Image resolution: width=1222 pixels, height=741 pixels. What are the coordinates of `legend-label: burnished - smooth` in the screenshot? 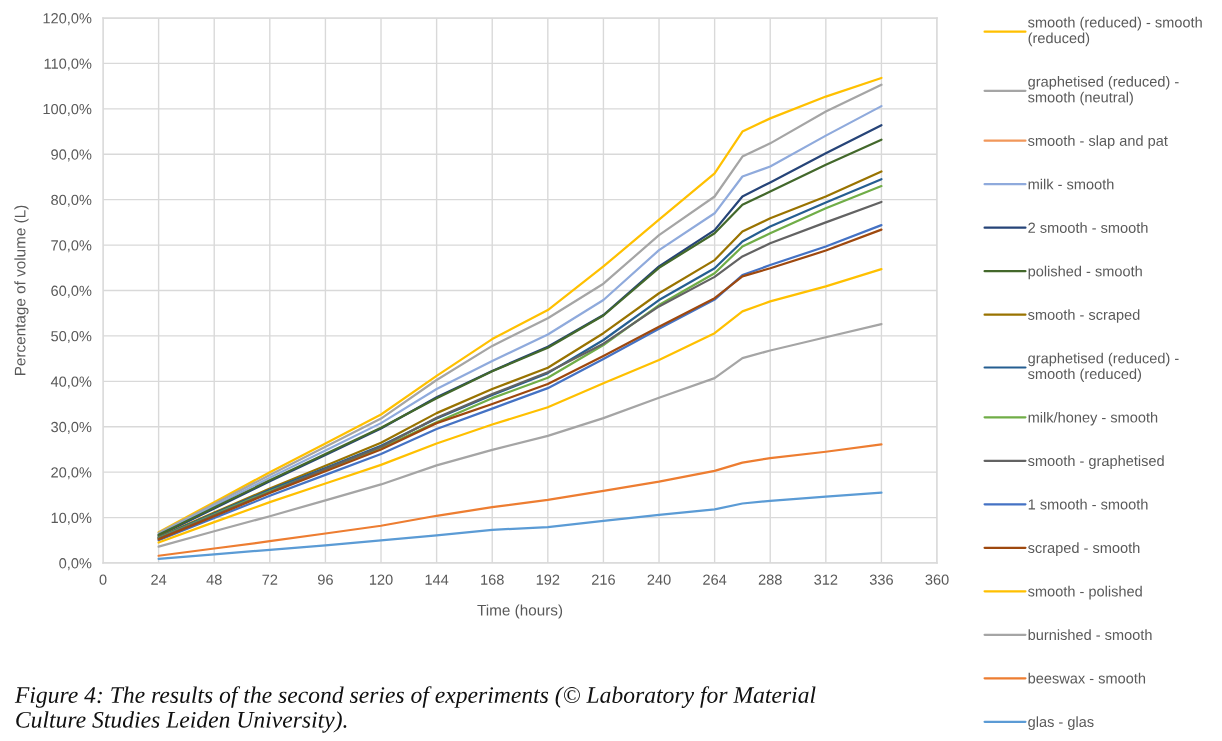 It's located at (1090, 635).